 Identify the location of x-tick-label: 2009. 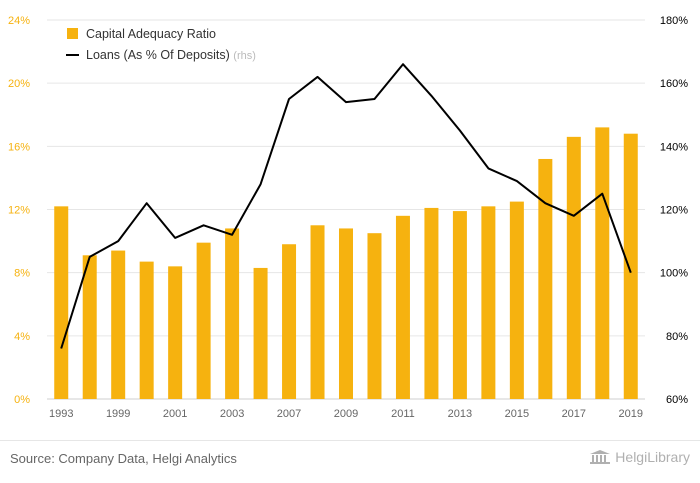
(346, 414).